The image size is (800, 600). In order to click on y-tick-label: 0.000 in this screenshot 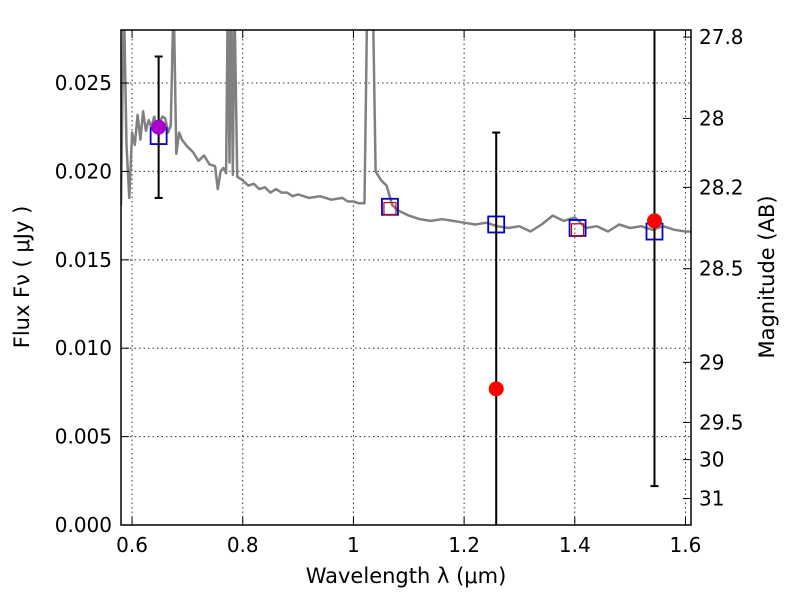, I will do `click(83, 525)`.